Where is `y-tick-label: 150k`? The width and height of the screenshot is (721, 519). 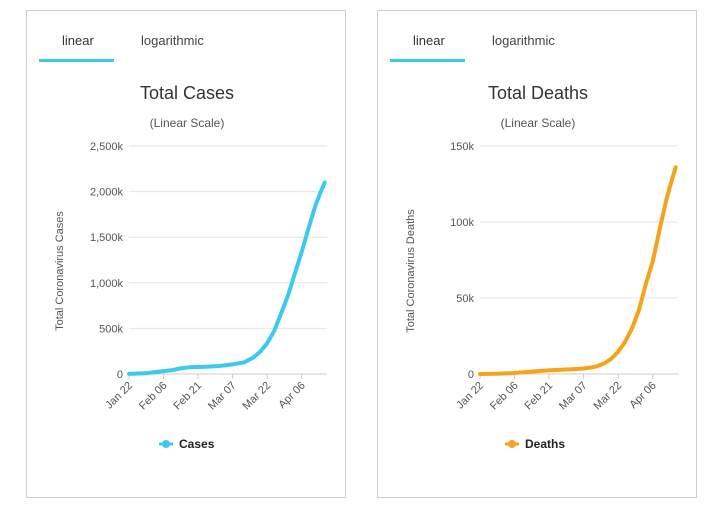
y-tick-label: 150k is located at coordinates (462, 147).